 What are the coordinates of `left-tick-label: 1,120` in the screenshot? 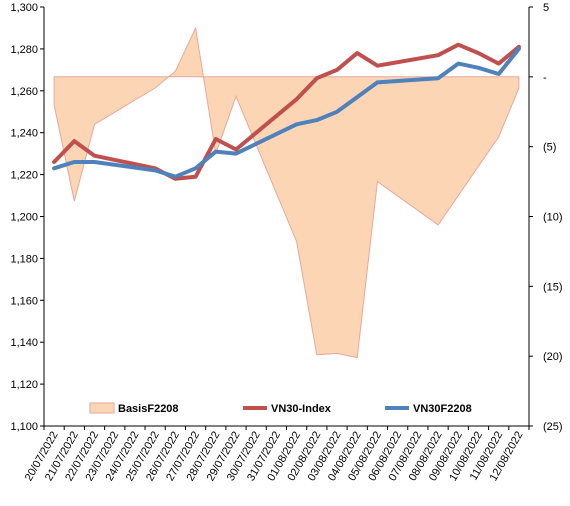 It's located at (24, 385).